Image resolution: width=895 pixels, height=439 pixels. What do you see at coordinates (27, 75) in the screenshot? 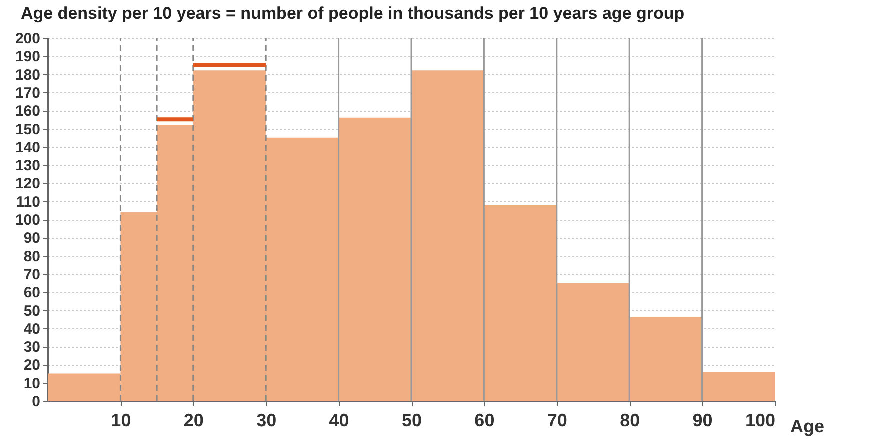
I see `y-tick-label: 180` at bounding box center [27, 75].